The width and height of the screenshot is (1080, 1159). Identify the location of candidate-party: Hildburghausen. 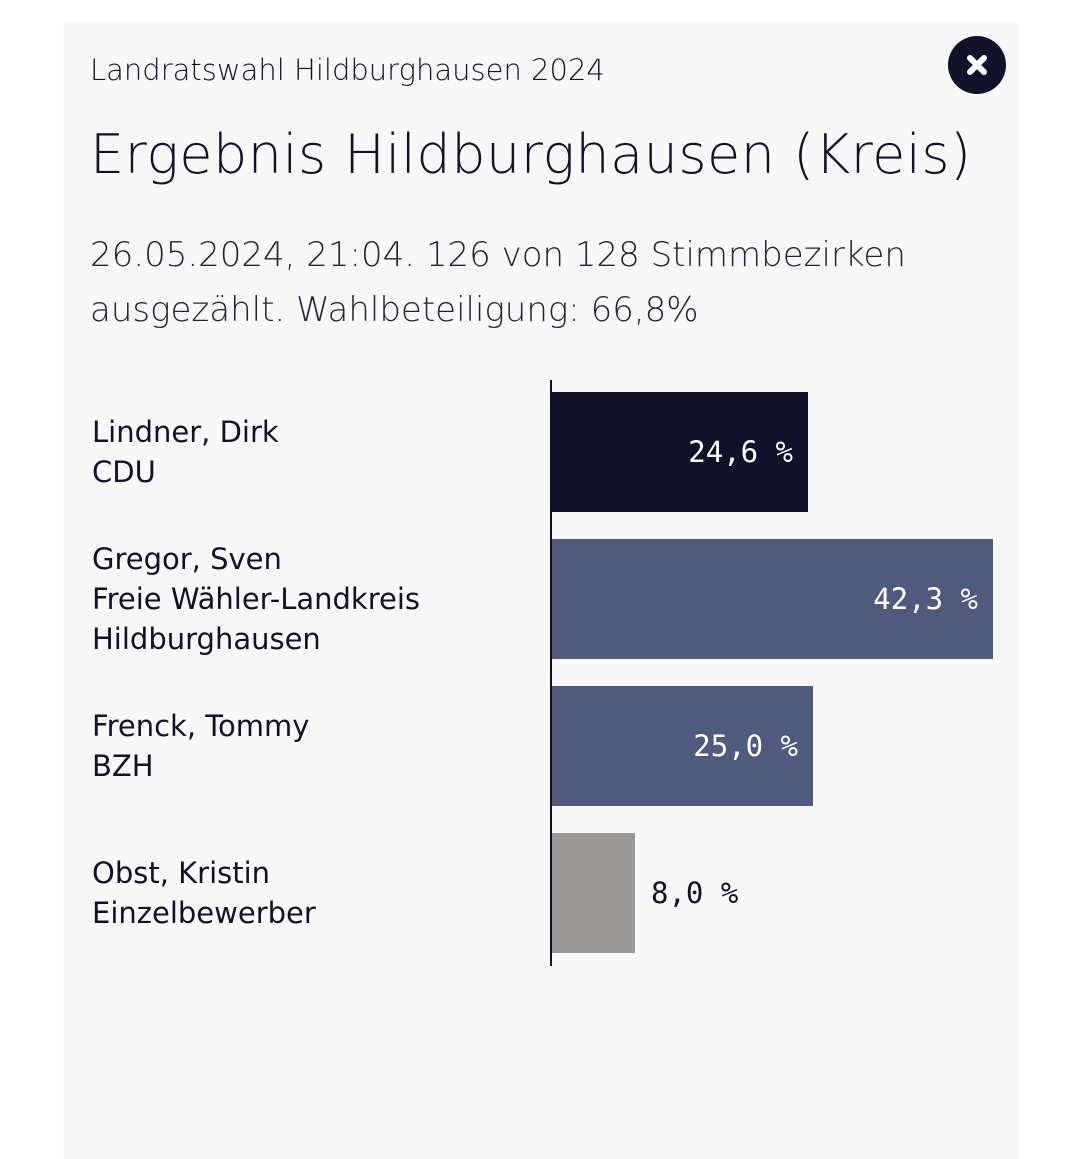
(206, 639).